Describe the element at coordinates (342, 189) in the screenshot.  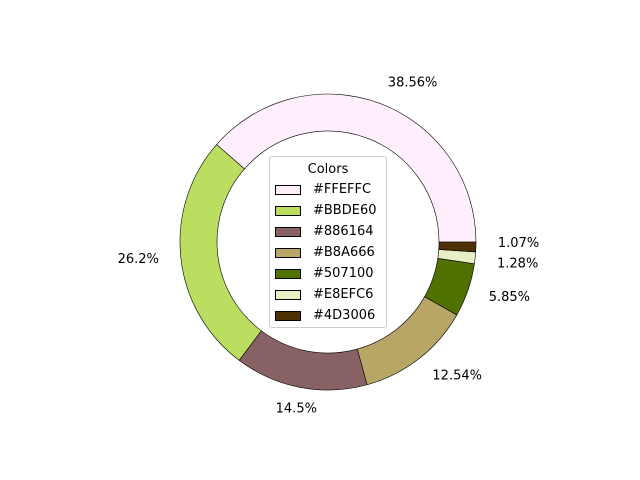
I see `legend-label: #FFEFFC` at that location.